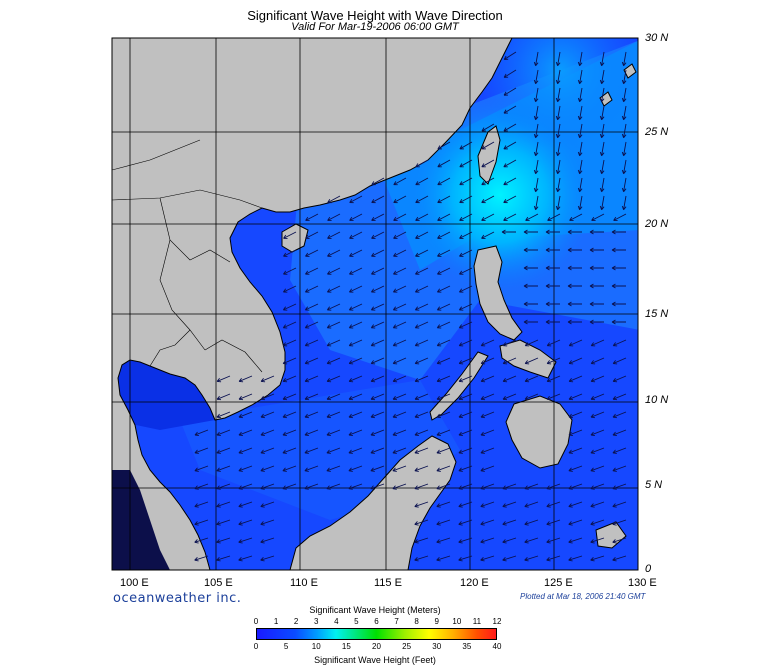  What do you see at coordinates (388, 583) in the screenshot?
I see `lon-label-115: 115 E` at bounding box center [388, 583].